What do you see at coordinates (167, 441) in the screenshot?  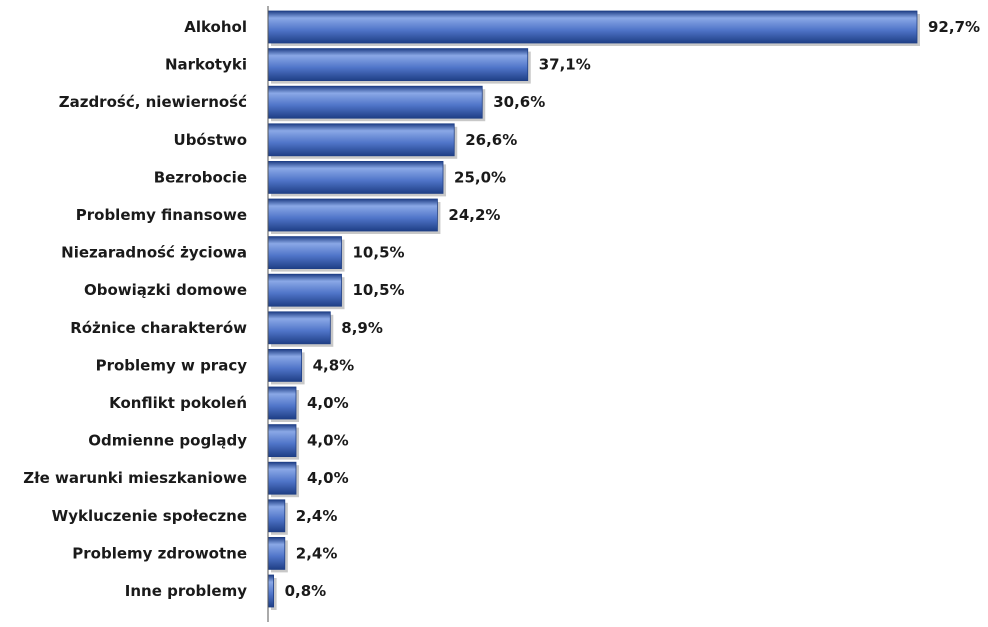 I see `category-label: Odmienne poglądy` at bounding box center [167, 441].